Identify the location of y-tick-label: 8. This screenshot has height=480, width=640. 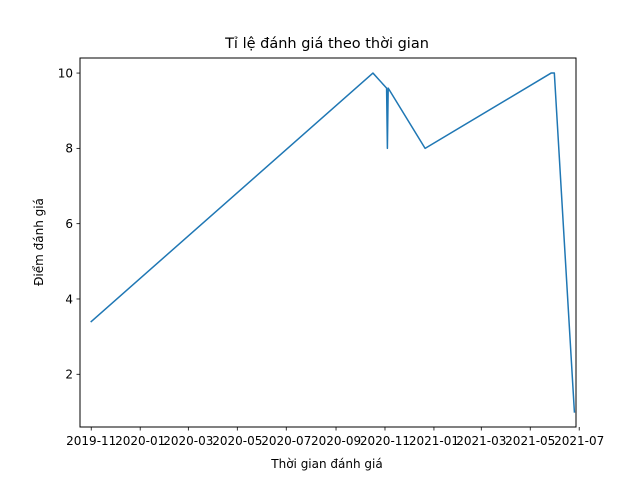
(69, 149).